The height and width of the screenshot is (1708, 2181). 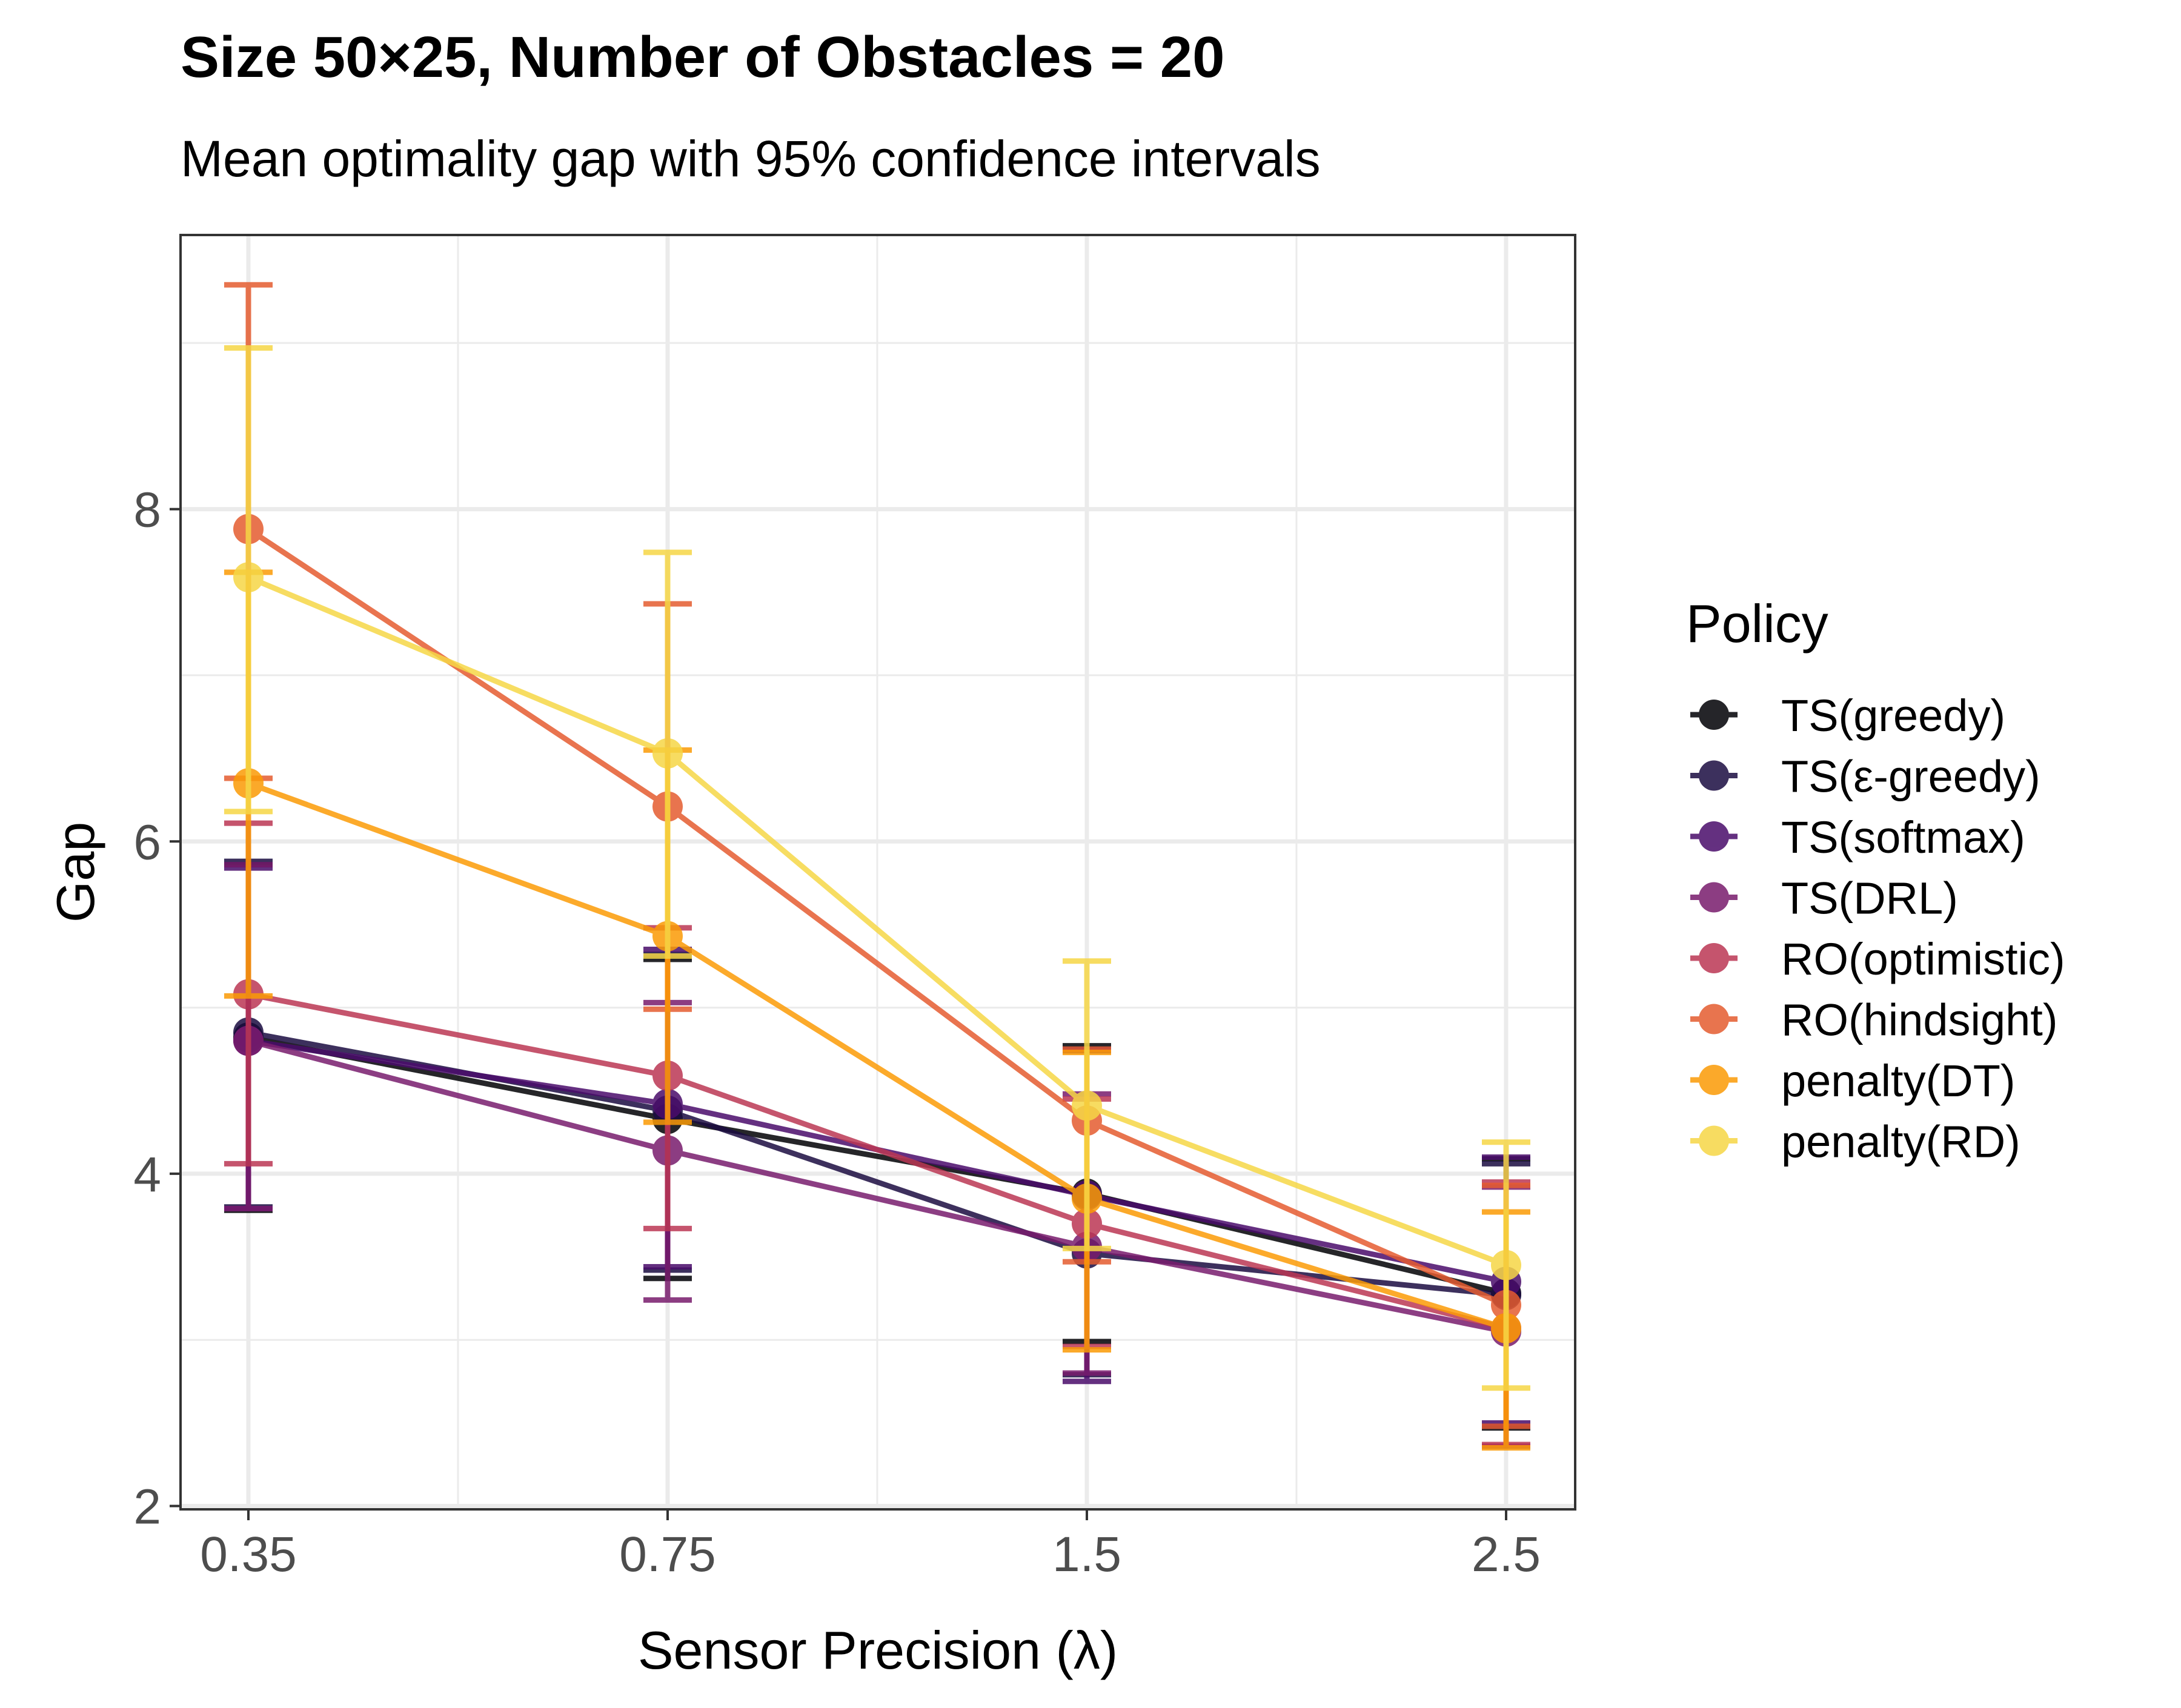 What do you see at coordinates (1757, 624) in the screenshot?
I see `legend-title: Policy` at bounding box center [1757, 624].